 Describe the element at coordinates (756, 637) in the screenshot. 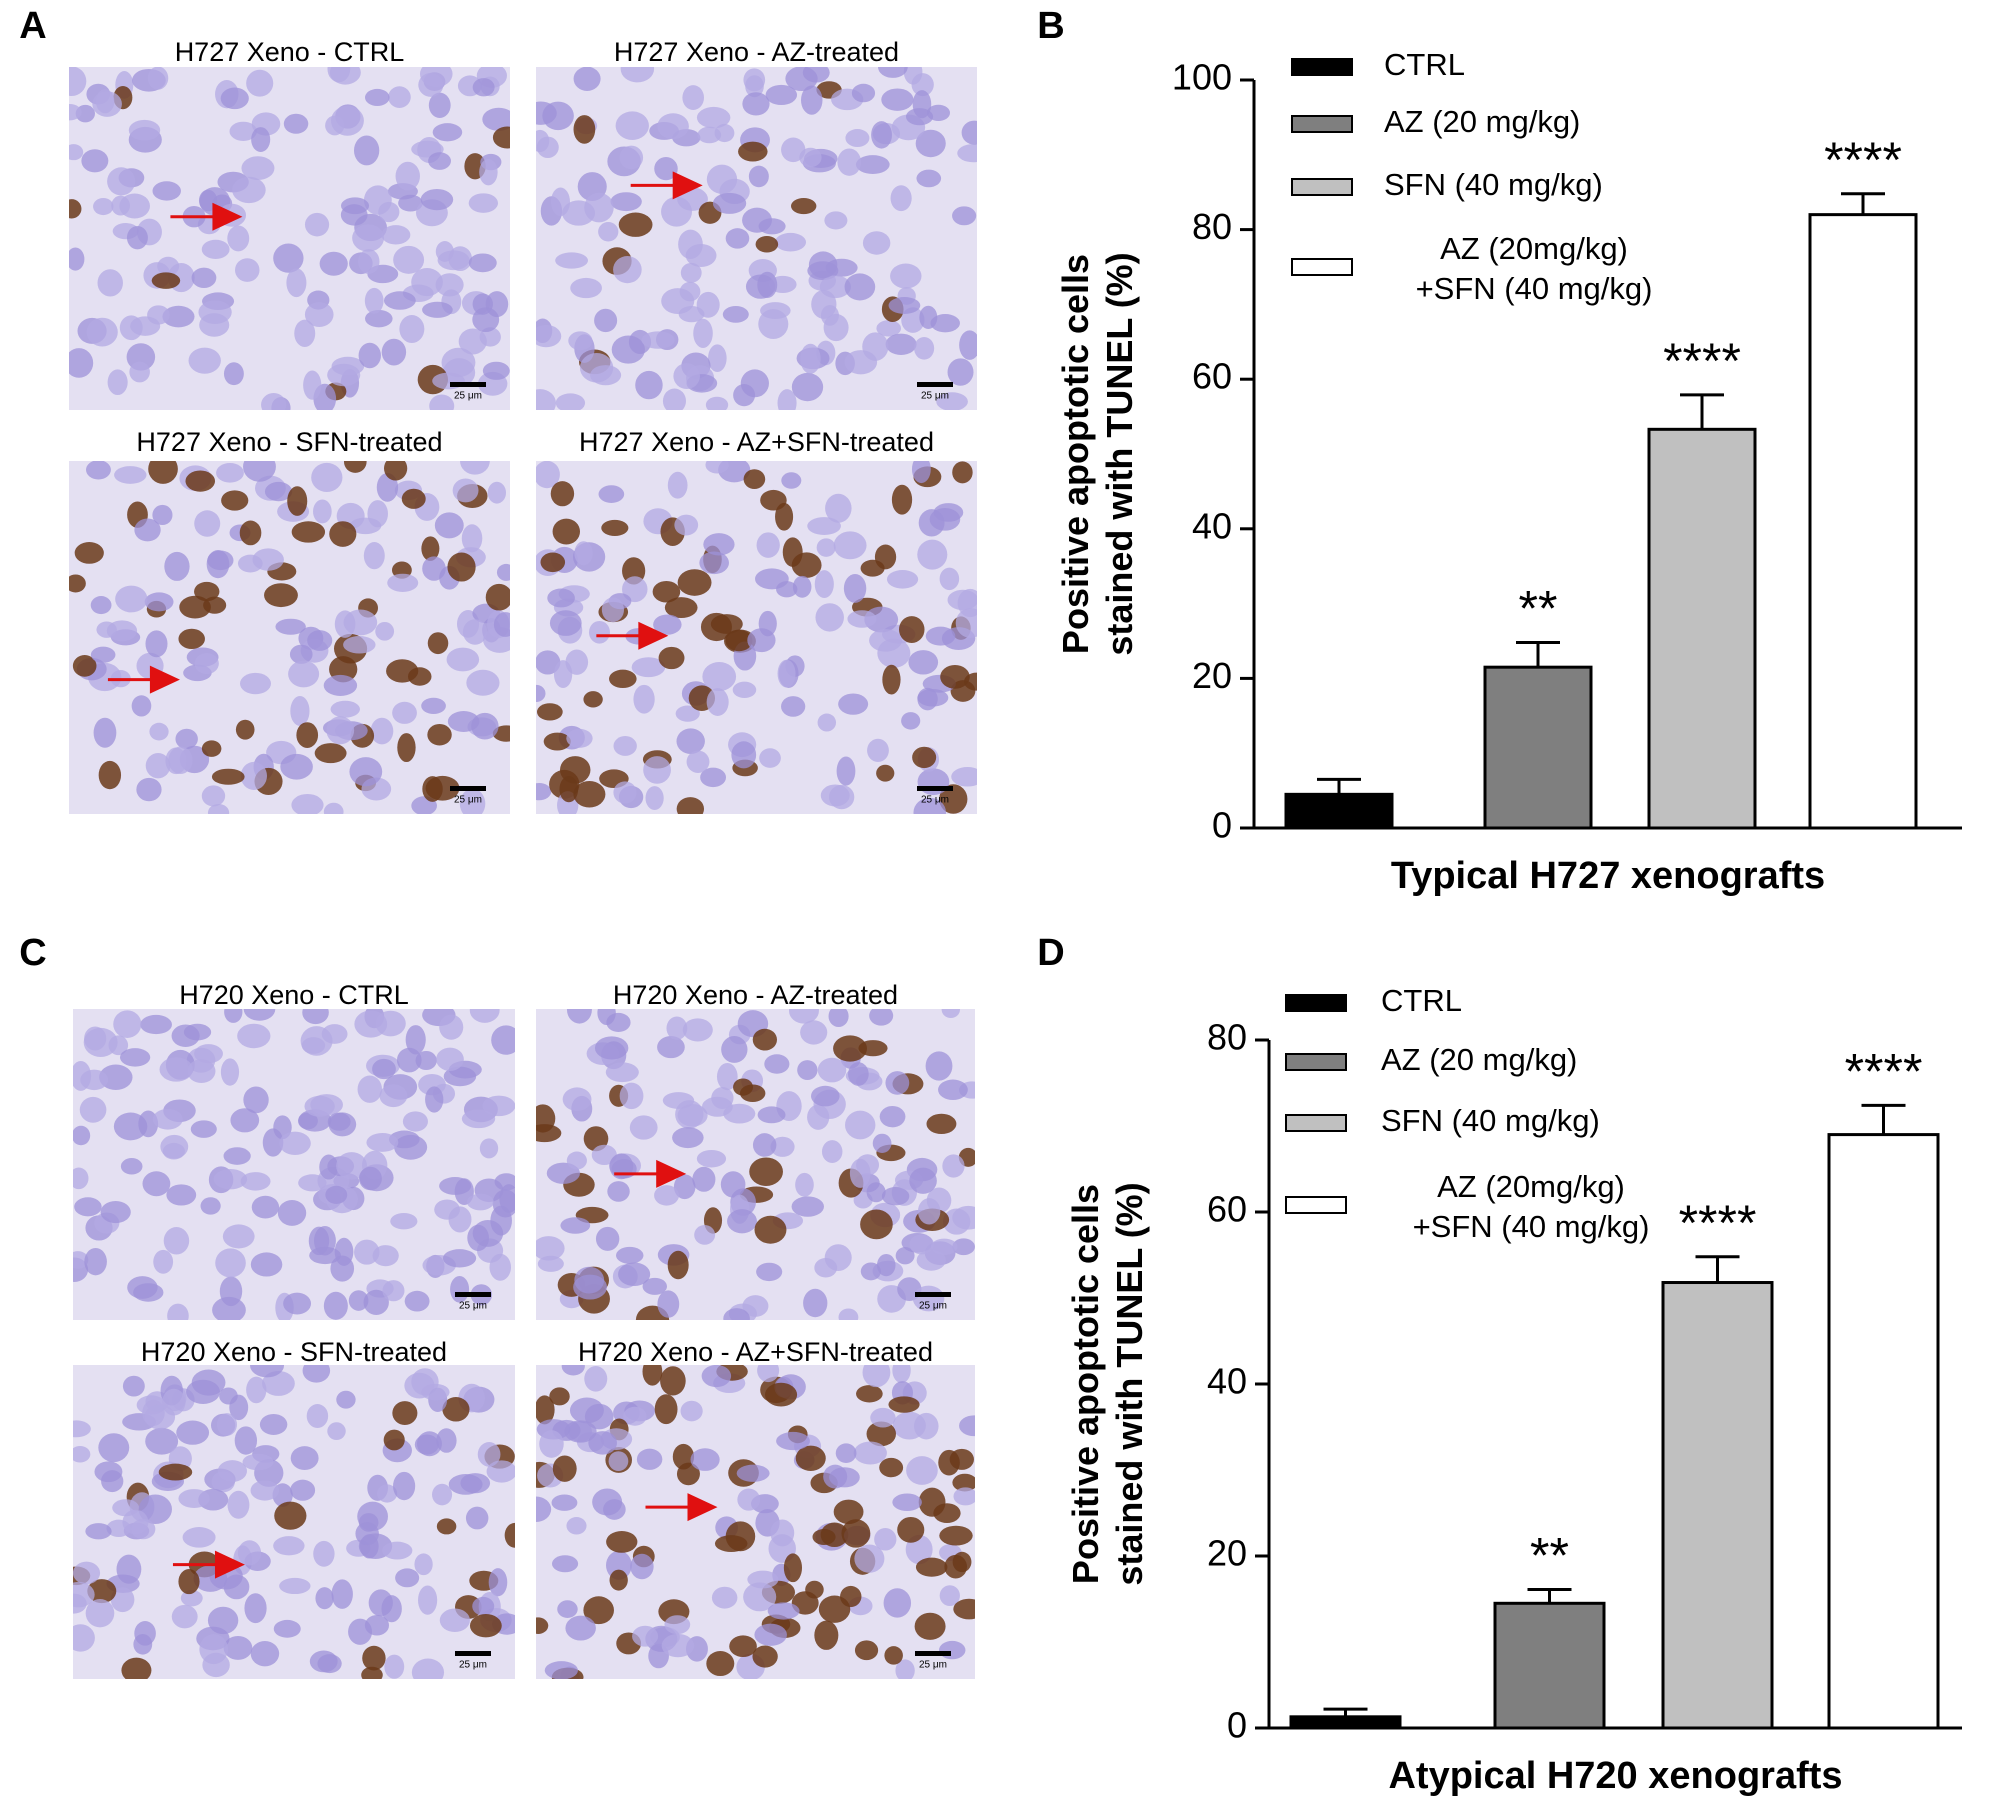

I see `micrograph: 25 μm` at that location.